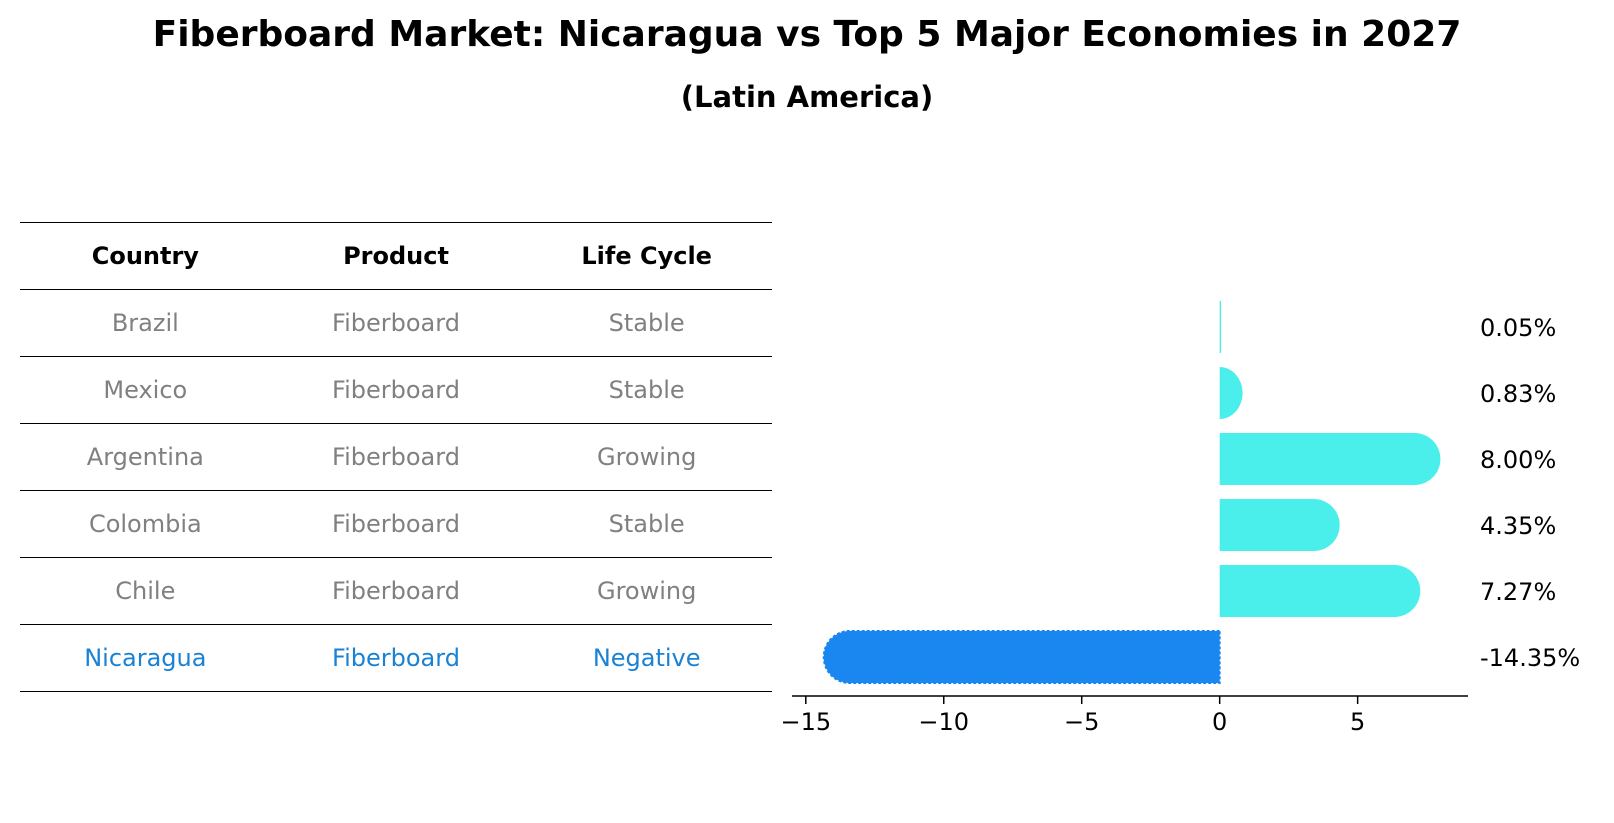 This screenshot has height=823, width=1614. Describe the element at coordinates (1279, 525) in the screenshot. I see `bar-colombia` at that location.